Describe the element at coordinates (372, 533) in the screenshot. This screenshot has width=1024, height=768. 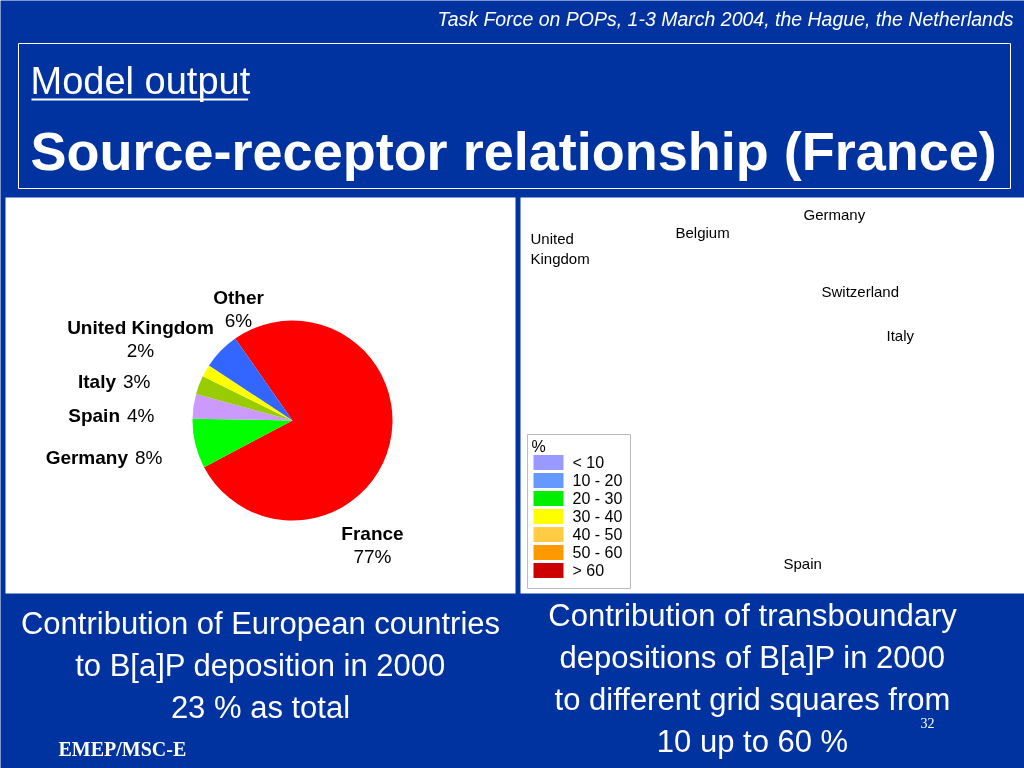
I see `slice-label: France` at that location.